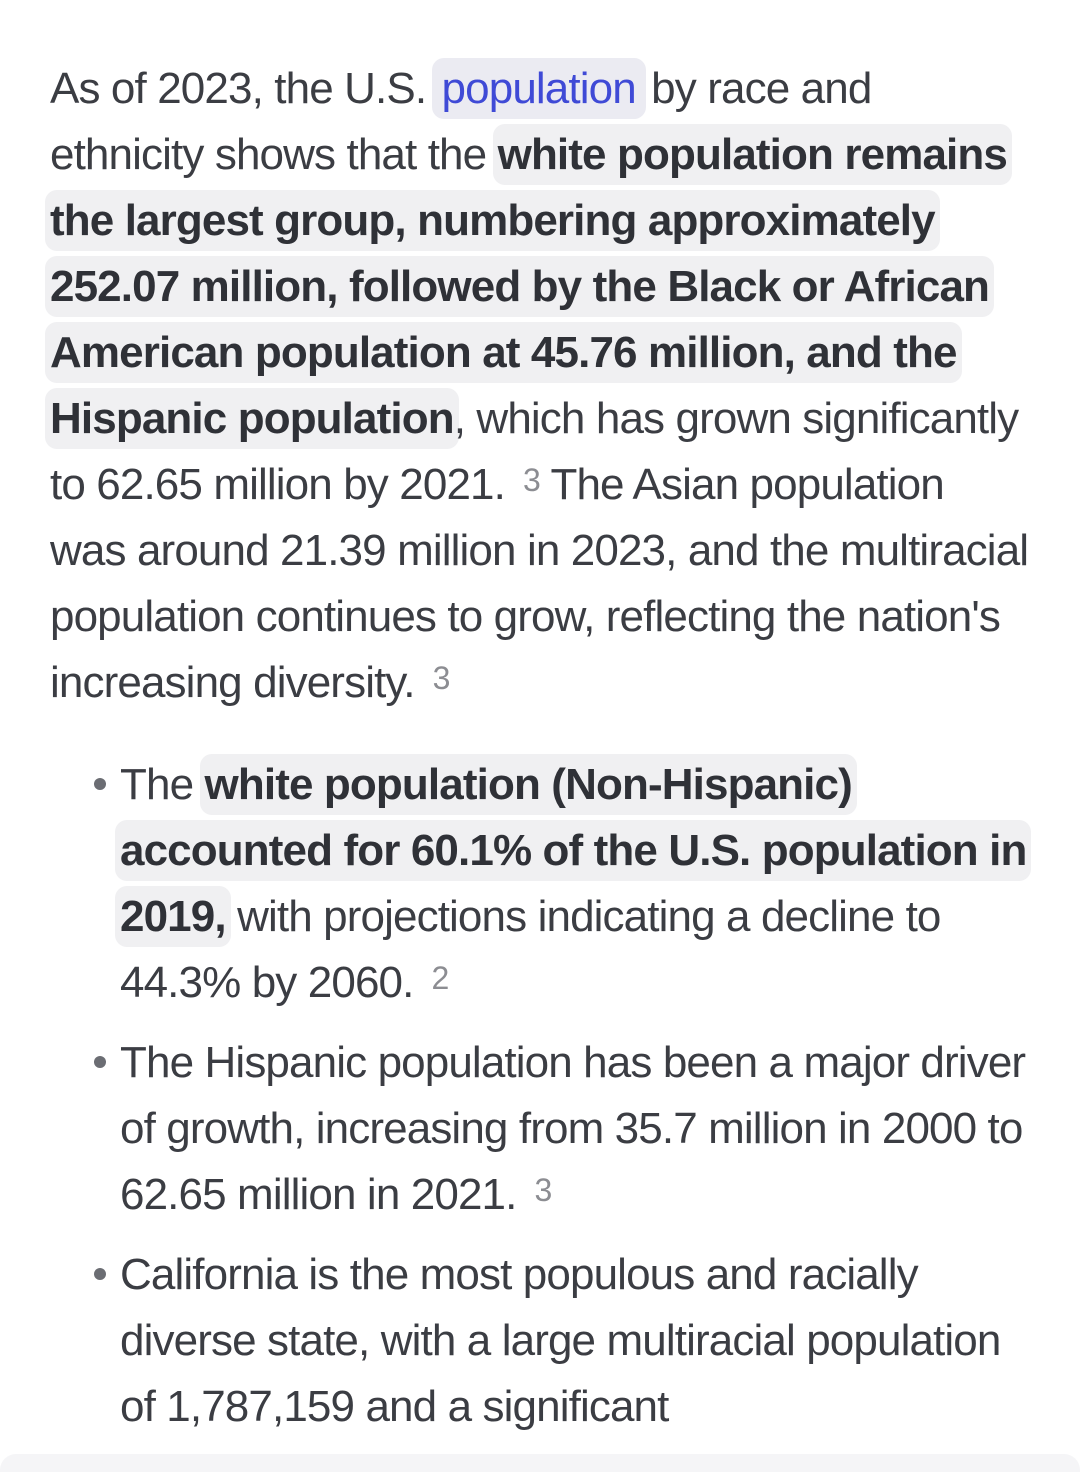 This screenshot has width=1080, height=1472. I want to click on inline-link: population, so click(538, 88).